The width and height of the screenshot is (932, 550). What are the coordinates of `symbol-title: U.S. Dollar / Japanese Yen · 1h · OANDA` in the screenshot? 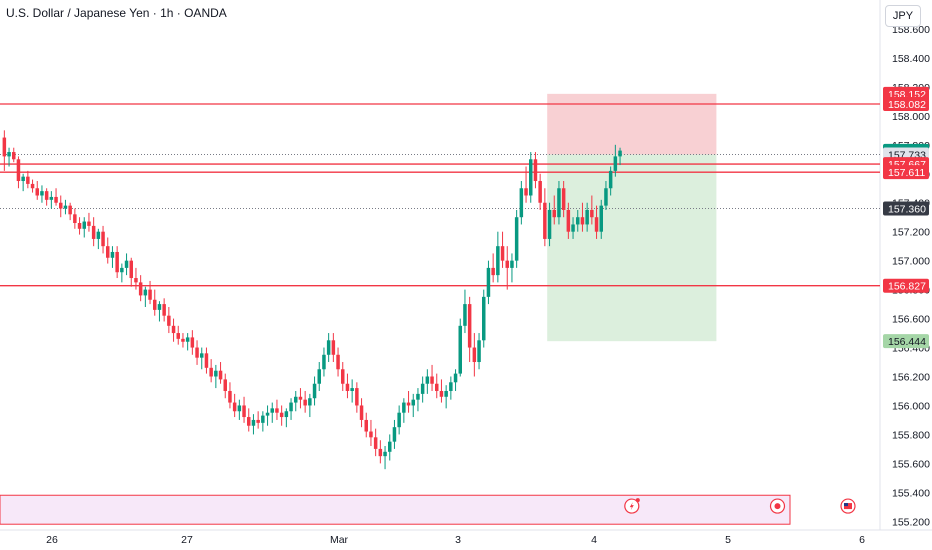 It's located at (116, 13).